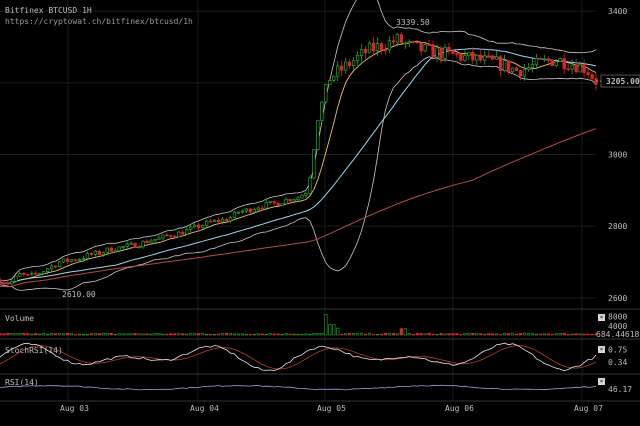  I want to click on volume-title: Volume, so click(19, 318).